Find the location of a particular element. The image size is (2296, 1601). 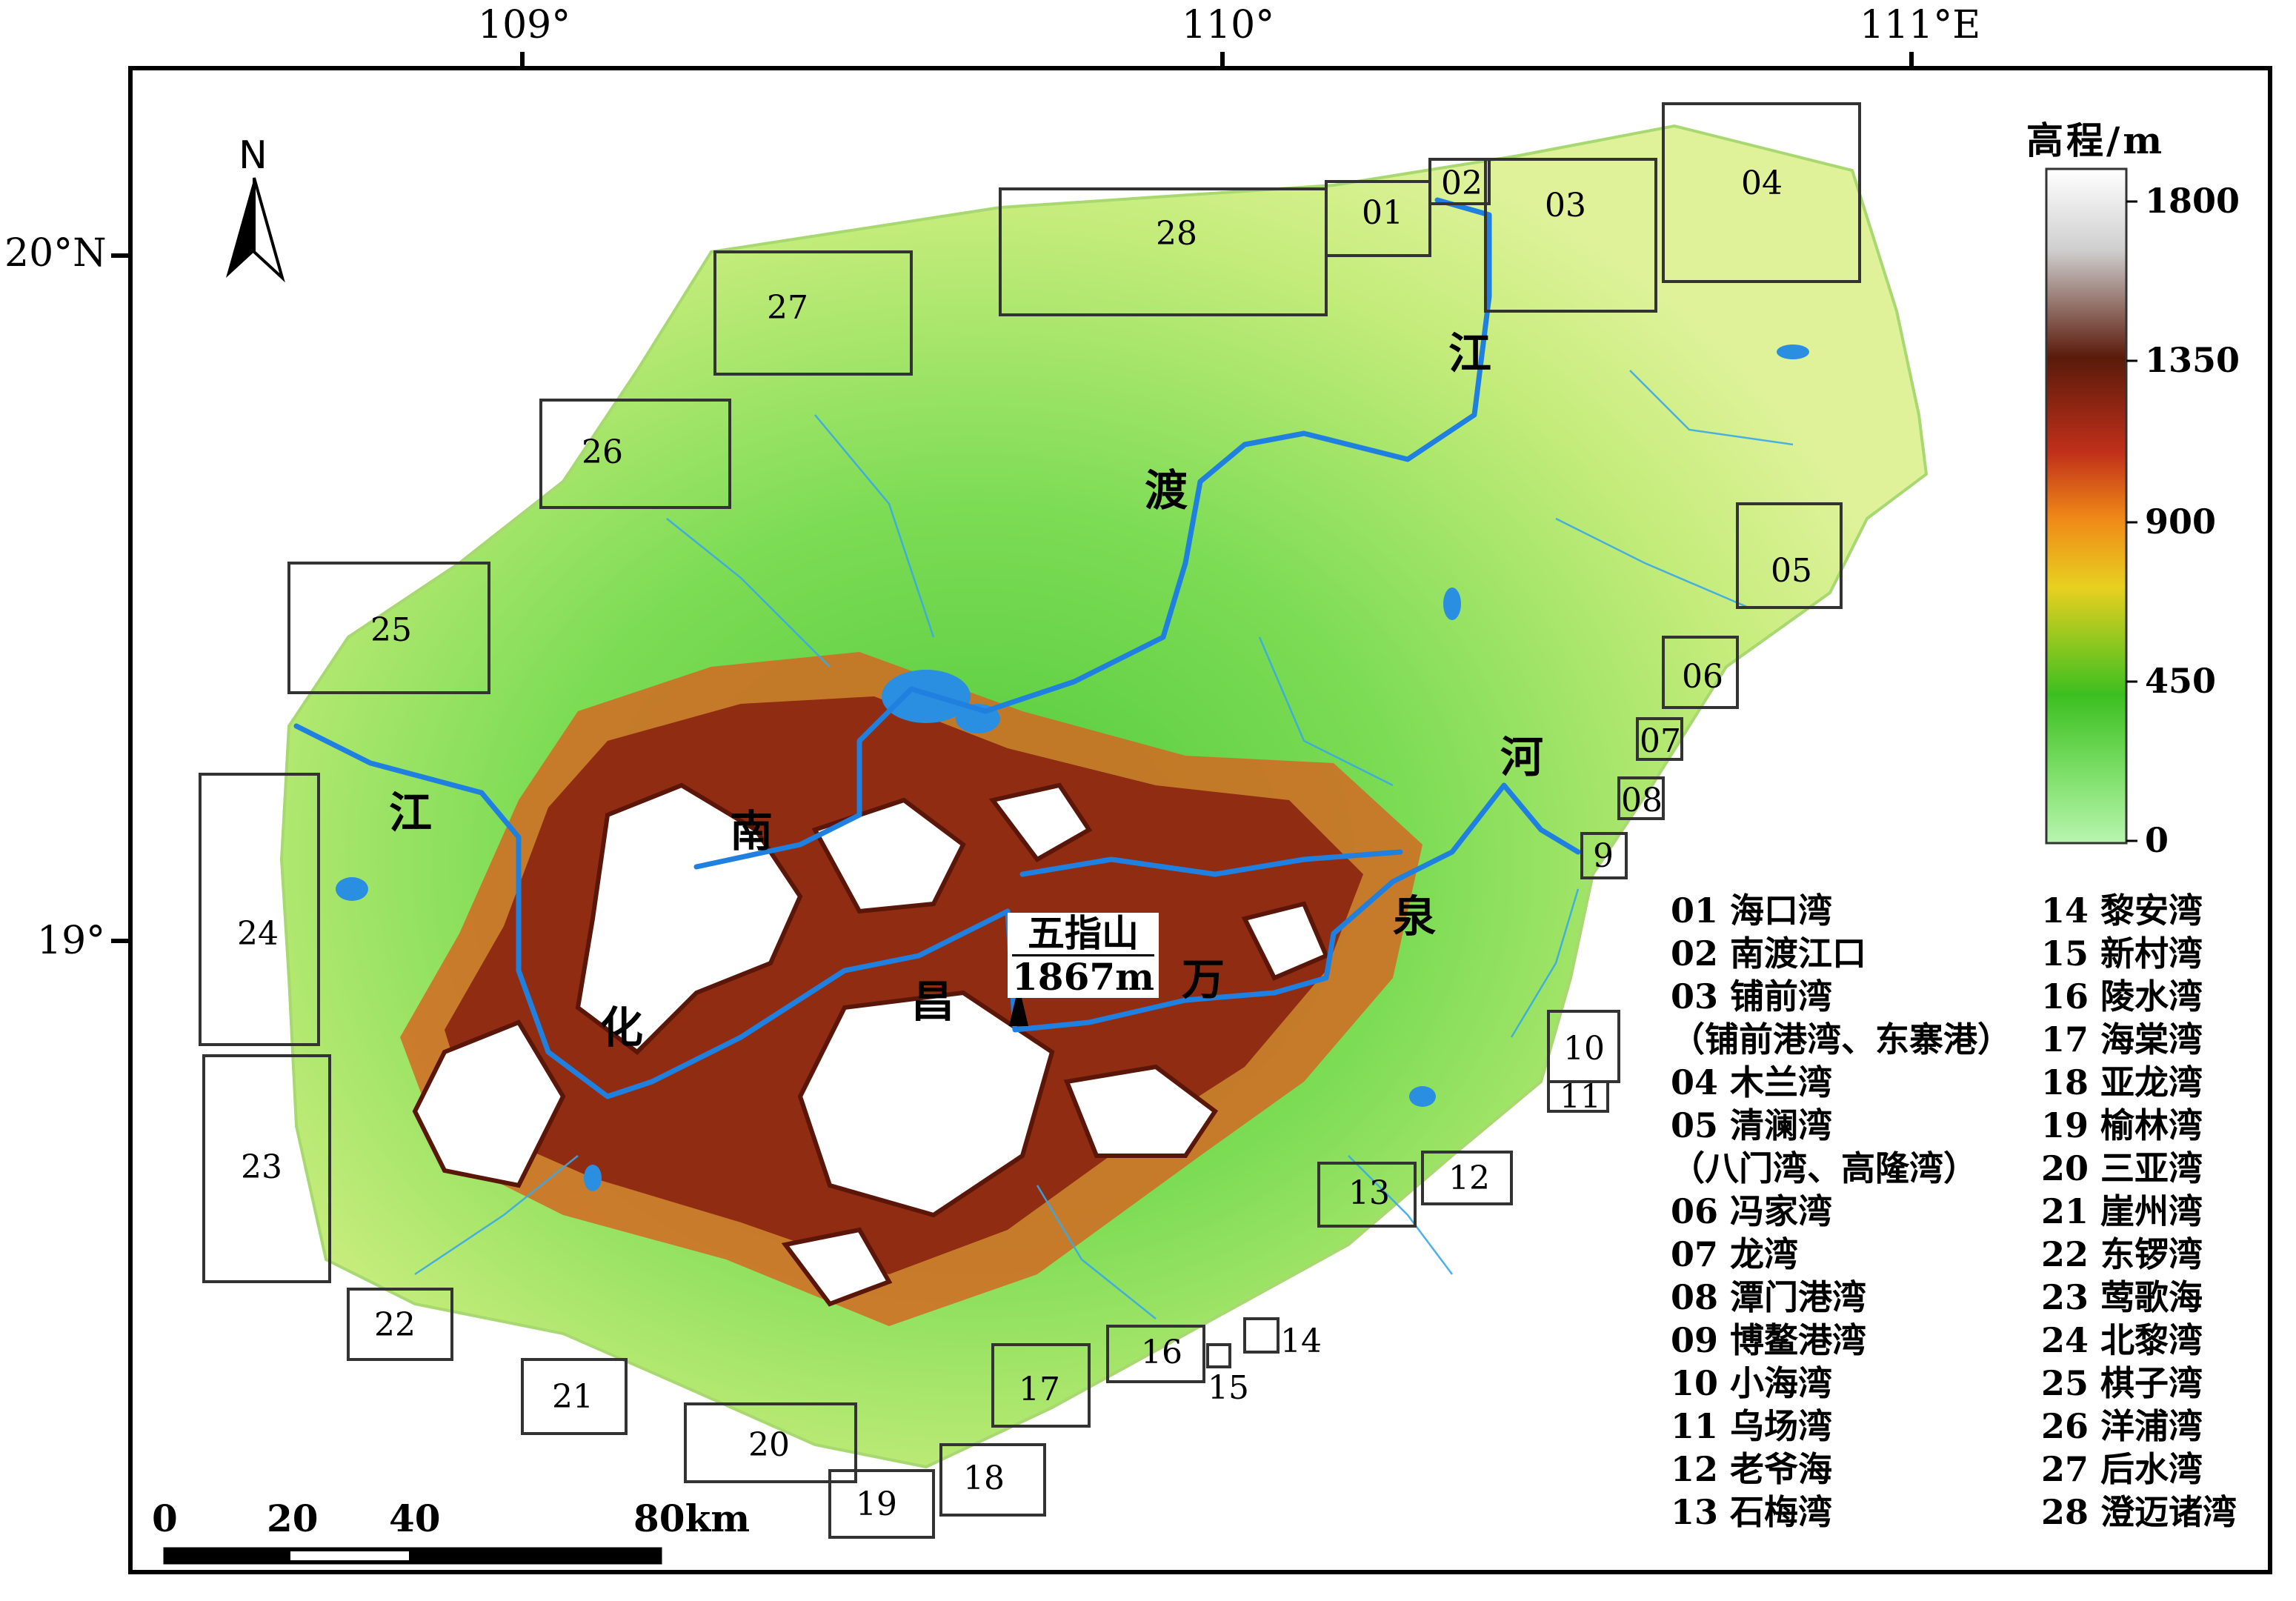

bay-list-item: 06 冯家湾 is located at coordinates (1752, 1211).